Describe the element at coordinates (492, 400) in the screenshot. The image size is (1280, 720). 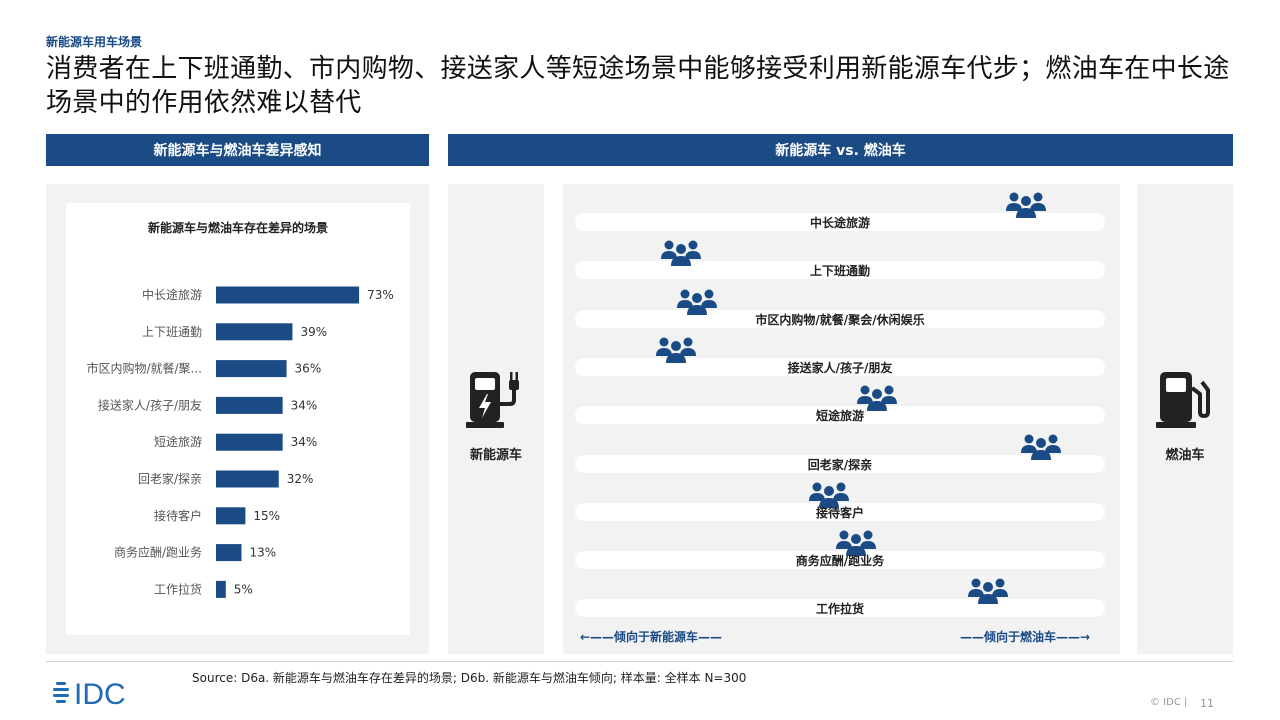
I see `ev-charger-icon` at that location.